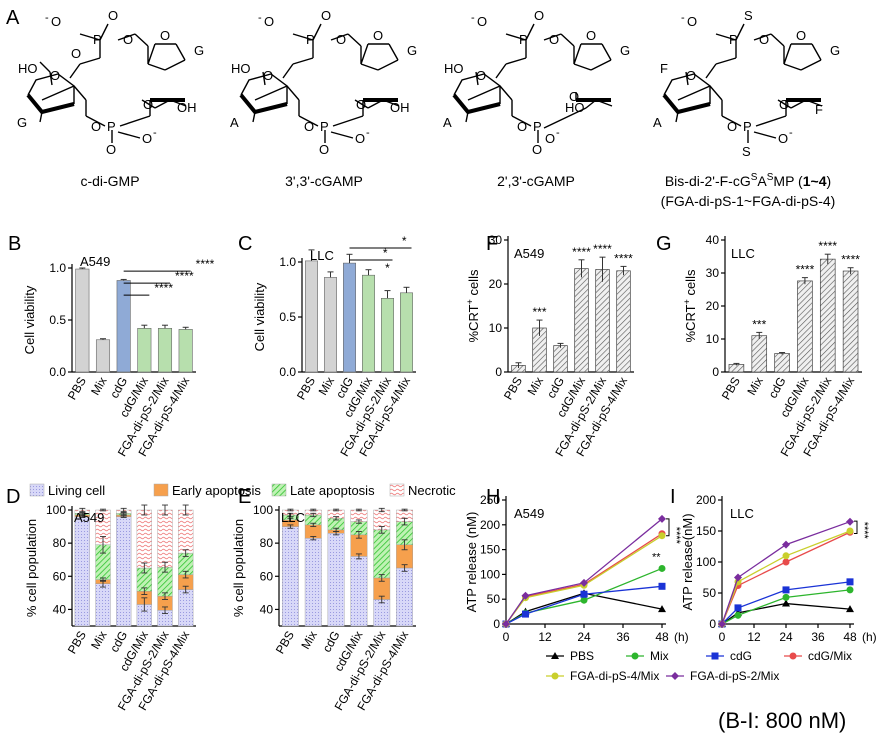 This screenshot has width=882, height=753. Describe the element at coordinates (13, 18) in the screenshot. I see `panel-label-a: A` at that location.